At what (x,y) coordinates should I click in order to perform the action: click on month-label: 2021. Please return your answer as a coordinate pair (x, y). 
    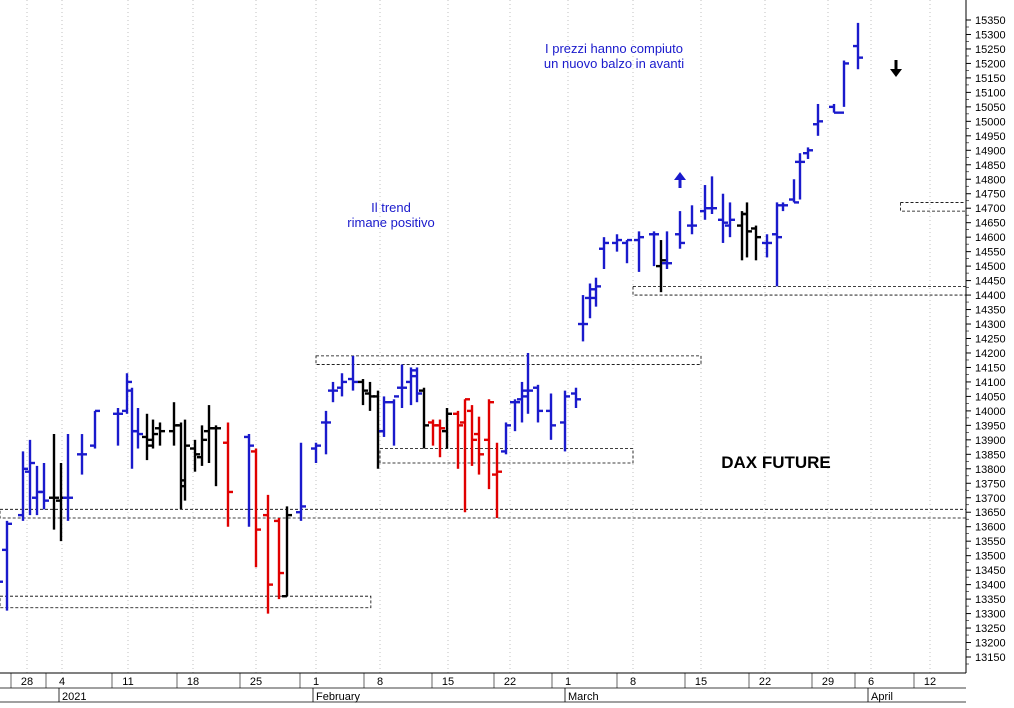
    Looking at the image, I should click on (74, 697).